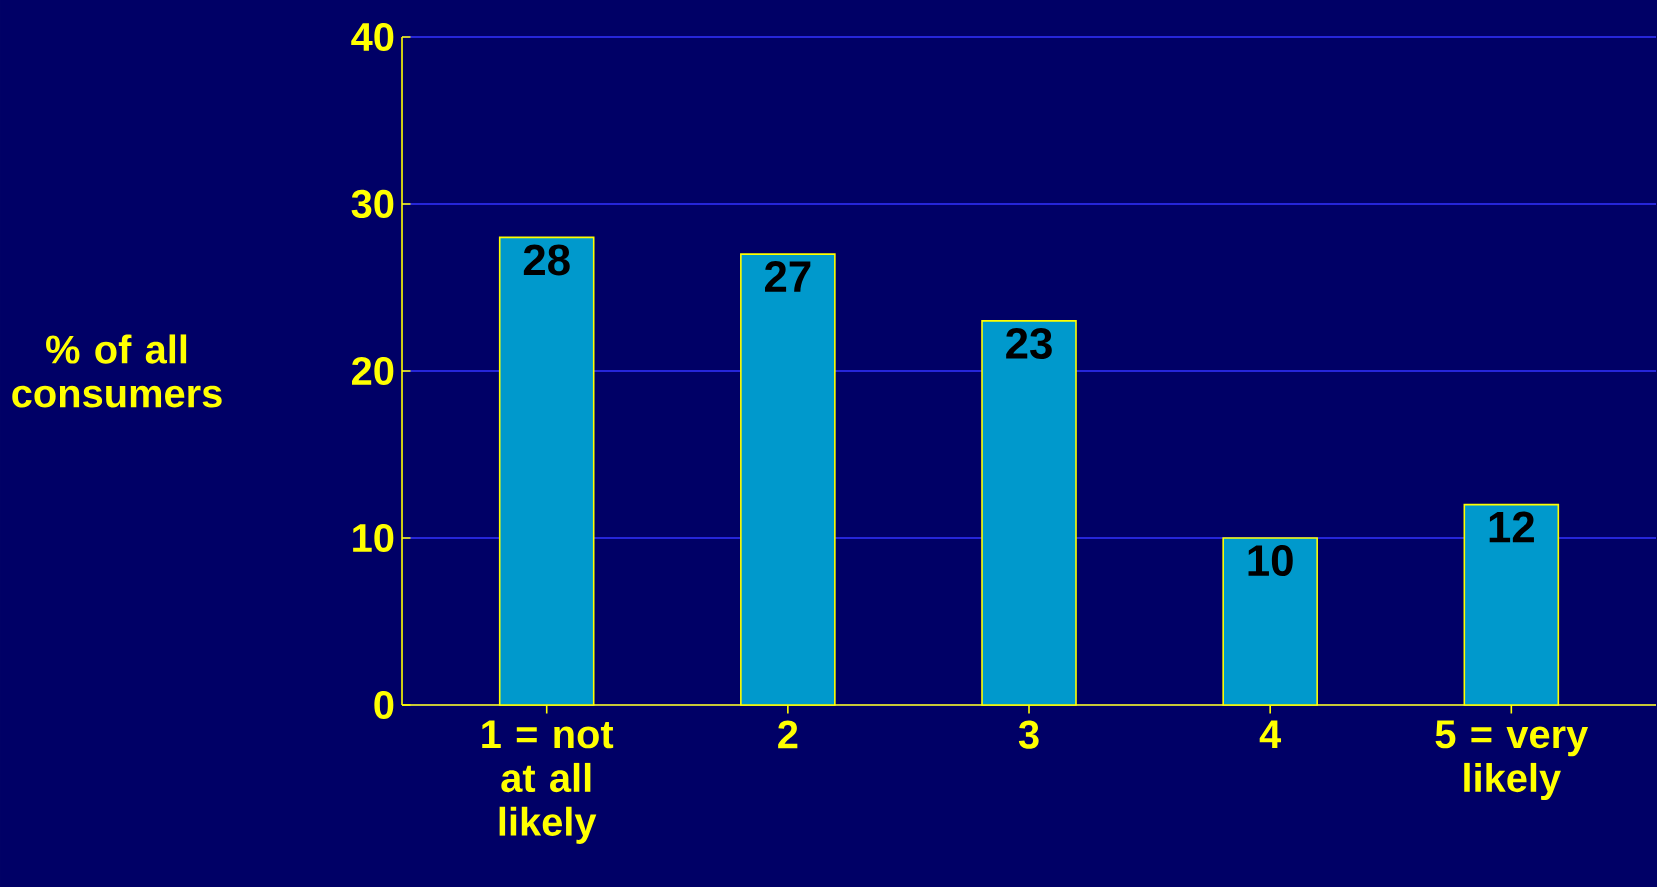 Image resolution: width=1657 pixels, height=887 pixels. I want to click on data-label: 12, so click(1511, 527).